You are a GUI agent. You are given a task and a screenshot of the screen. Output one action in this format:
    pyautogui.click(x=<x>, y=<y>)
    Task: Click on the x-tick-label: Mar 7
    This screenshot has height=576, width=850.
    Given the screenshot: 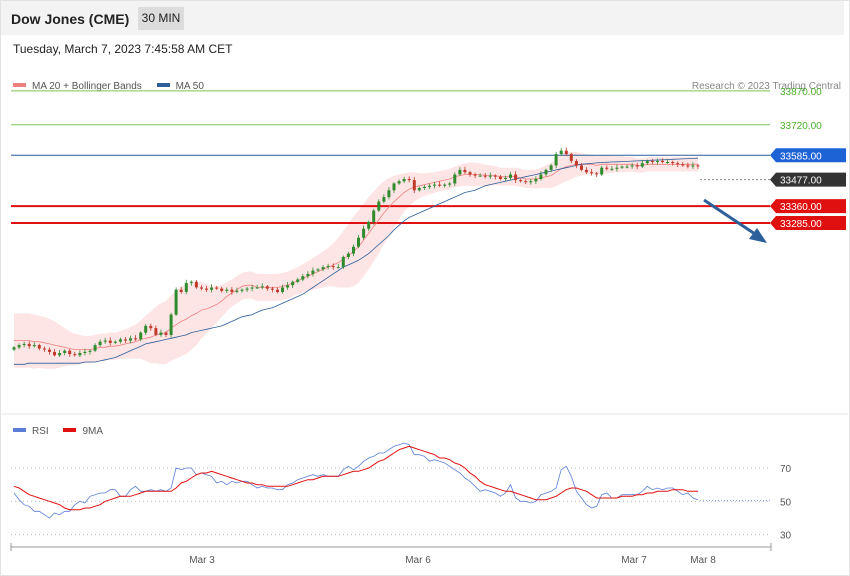 What is the action you would take?
    pyautogui.click(x=634, y=560)
    